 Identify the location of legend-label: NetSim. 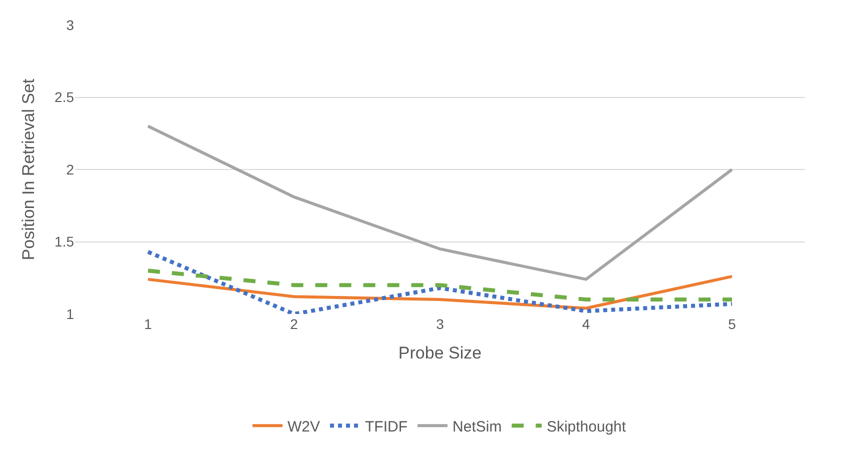
(477, 427).